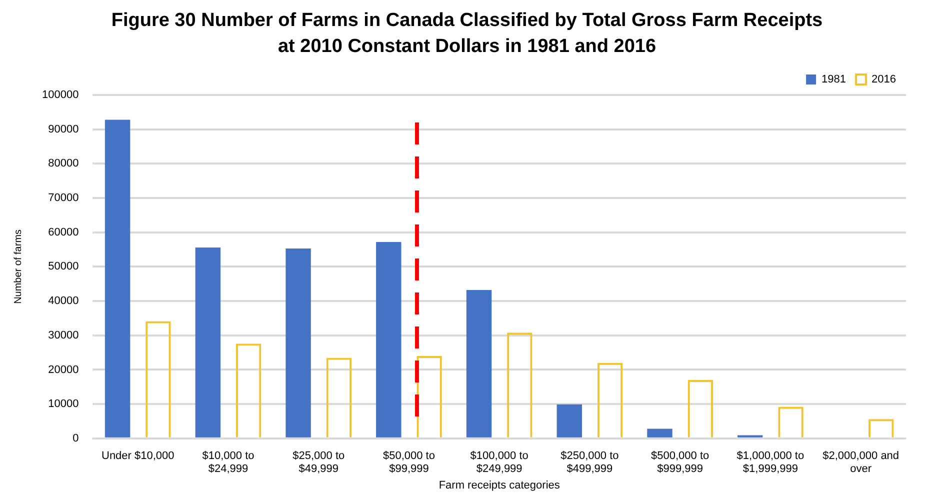 This screenshot has width=934, height=502. I want to click on y-tick-label: 100000, so click(60, 95).